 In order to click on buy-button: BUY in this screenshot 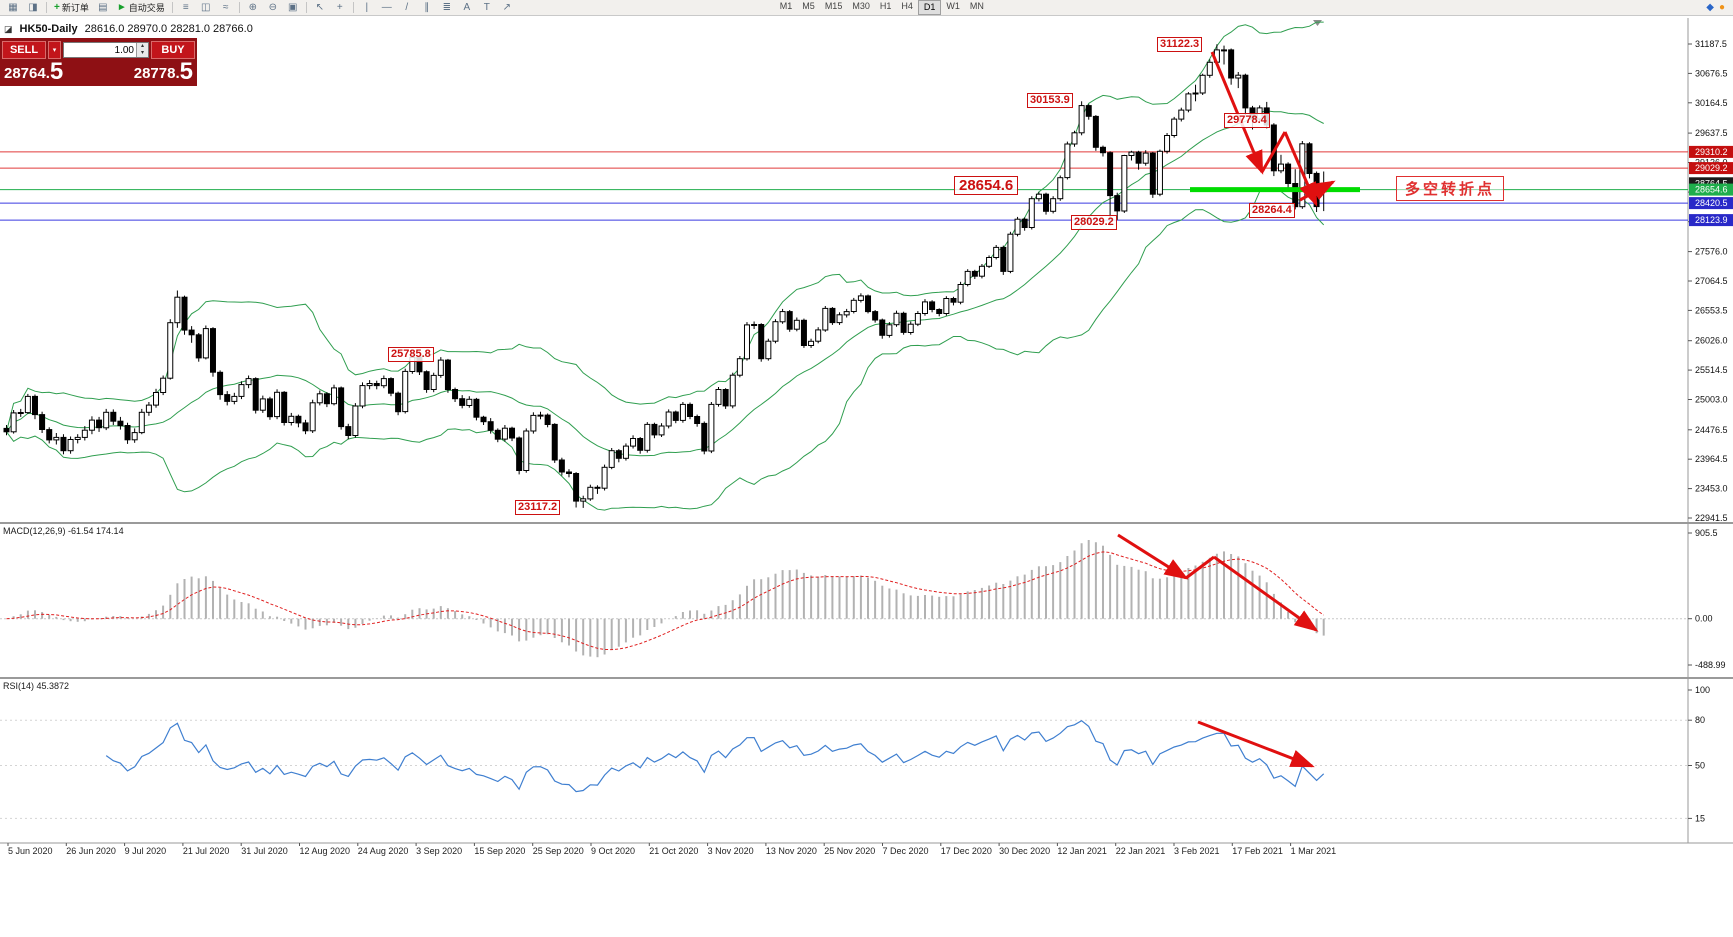, I will do `click(173, 50)`.